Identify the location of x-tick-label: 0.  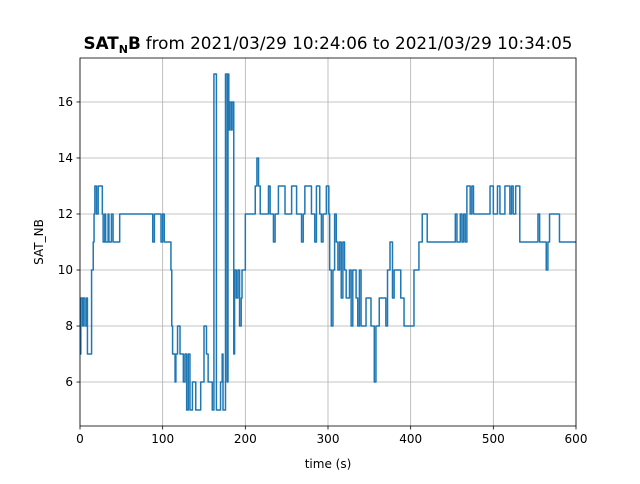
(80, 439).